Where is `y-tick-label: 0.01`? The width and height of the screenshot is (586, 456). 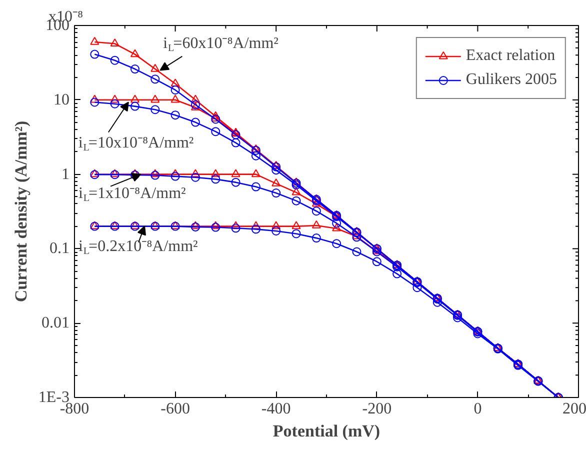
y-tick-label: 0.01 is located at coordinates (56, 323).